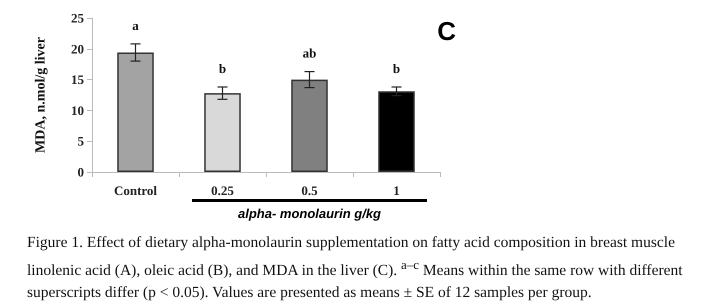 The height and width of the screenshot is (306, 726). Describe the element at coordinates (77, 18) in the screenshot. I see `y-tick-label: 25` at that location.